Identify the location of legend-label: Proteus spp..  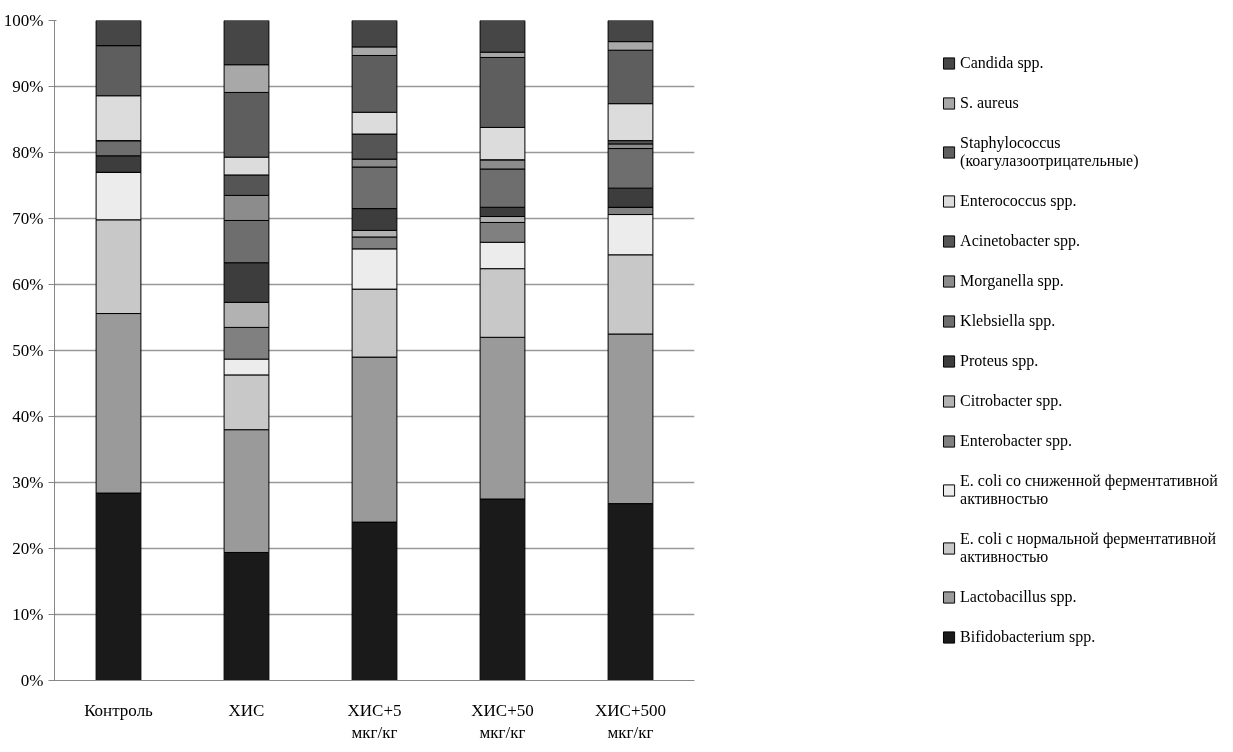
(999, 361).